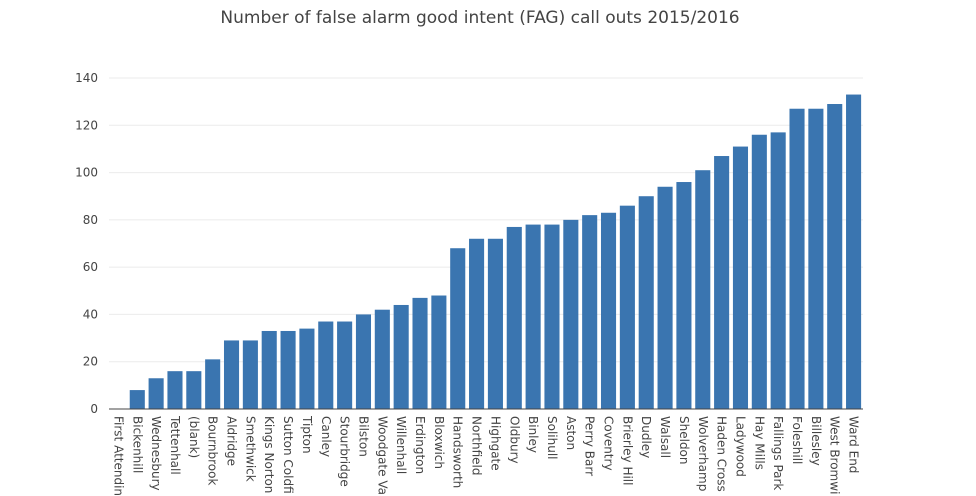  What do you see at coordinates (213, 450) in the screenshot?
I see `x-tick-label: Bournbrook` at bounding box center [213, 450].